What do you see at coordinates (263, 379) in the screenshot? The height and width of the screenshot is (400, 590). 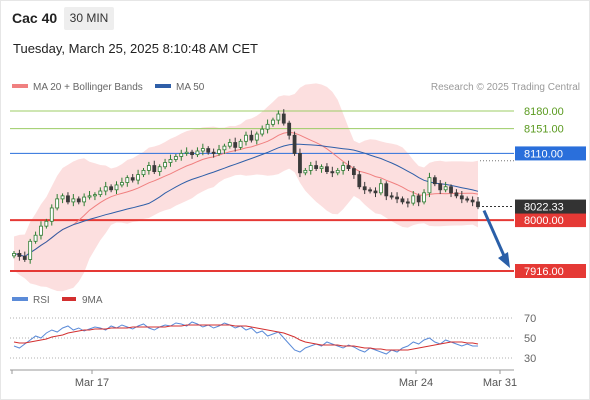 I see `x-axis: Mar 17 Mar 24 Mar 31` at bounding box center [263, 379].